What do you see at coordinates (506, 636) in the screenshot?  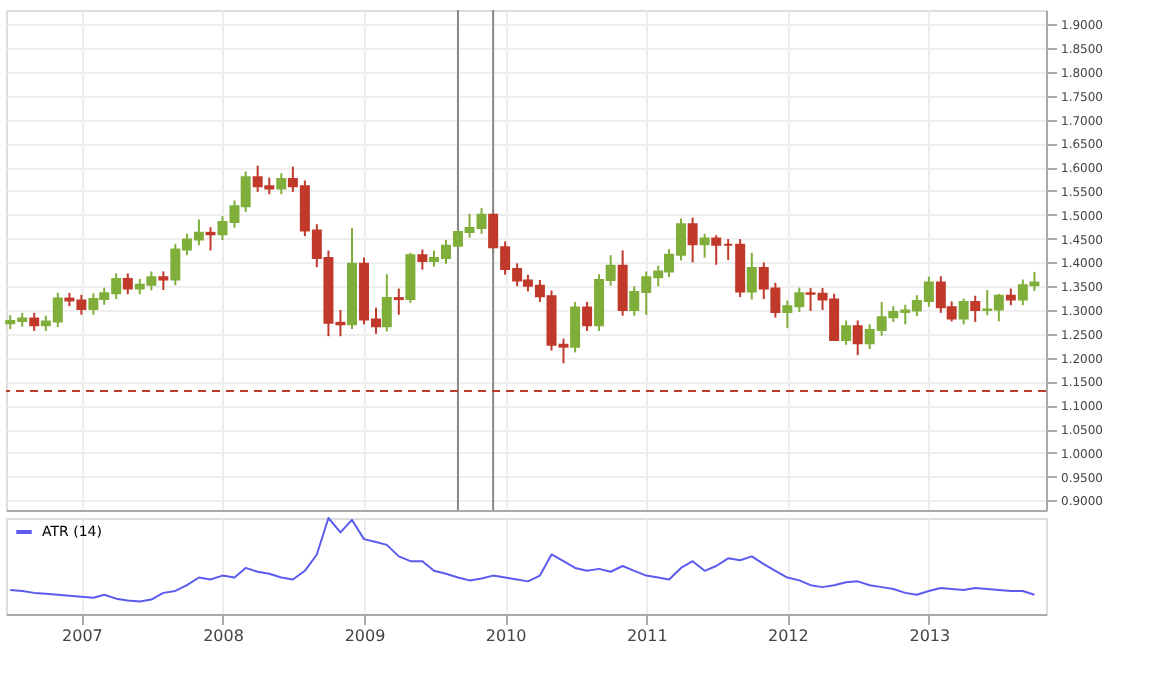 I see `x-tick-label: 2010` at bounding box center [506, 636].